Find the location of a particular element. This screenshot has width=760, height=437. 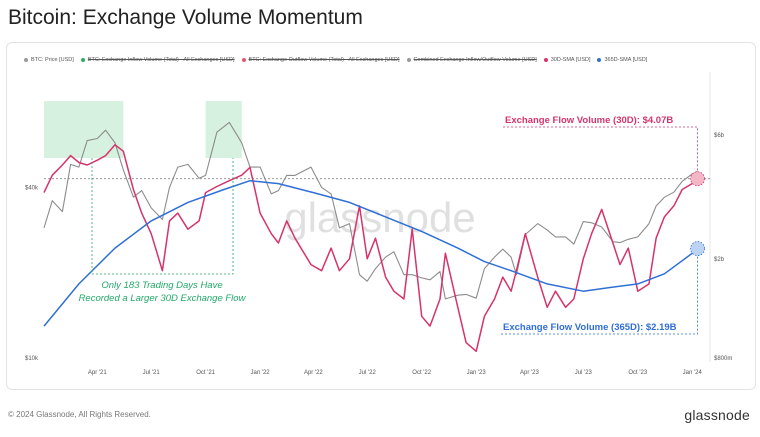

y-right-tick-label: $2b is located at coordinates (719, 260).